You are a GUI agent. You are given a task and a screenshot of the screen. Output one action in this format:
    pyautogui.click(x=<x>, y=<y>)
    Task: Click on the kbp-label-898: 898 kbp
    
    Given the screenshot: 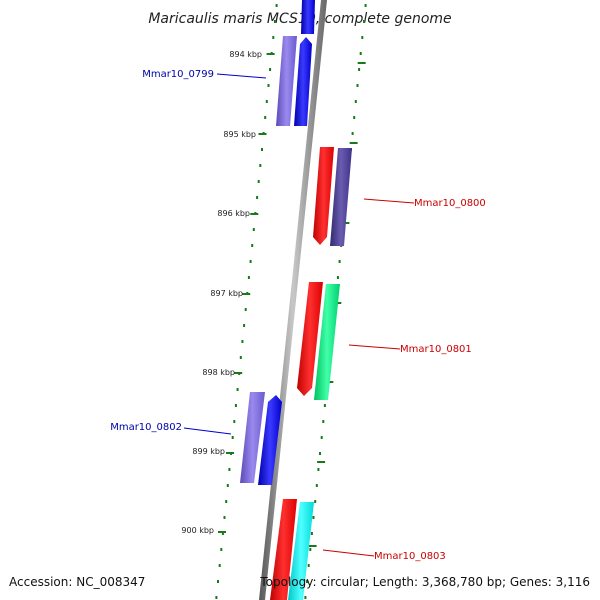 What is the action you would take?
    pyautogui.click(x=218, y=372)
    